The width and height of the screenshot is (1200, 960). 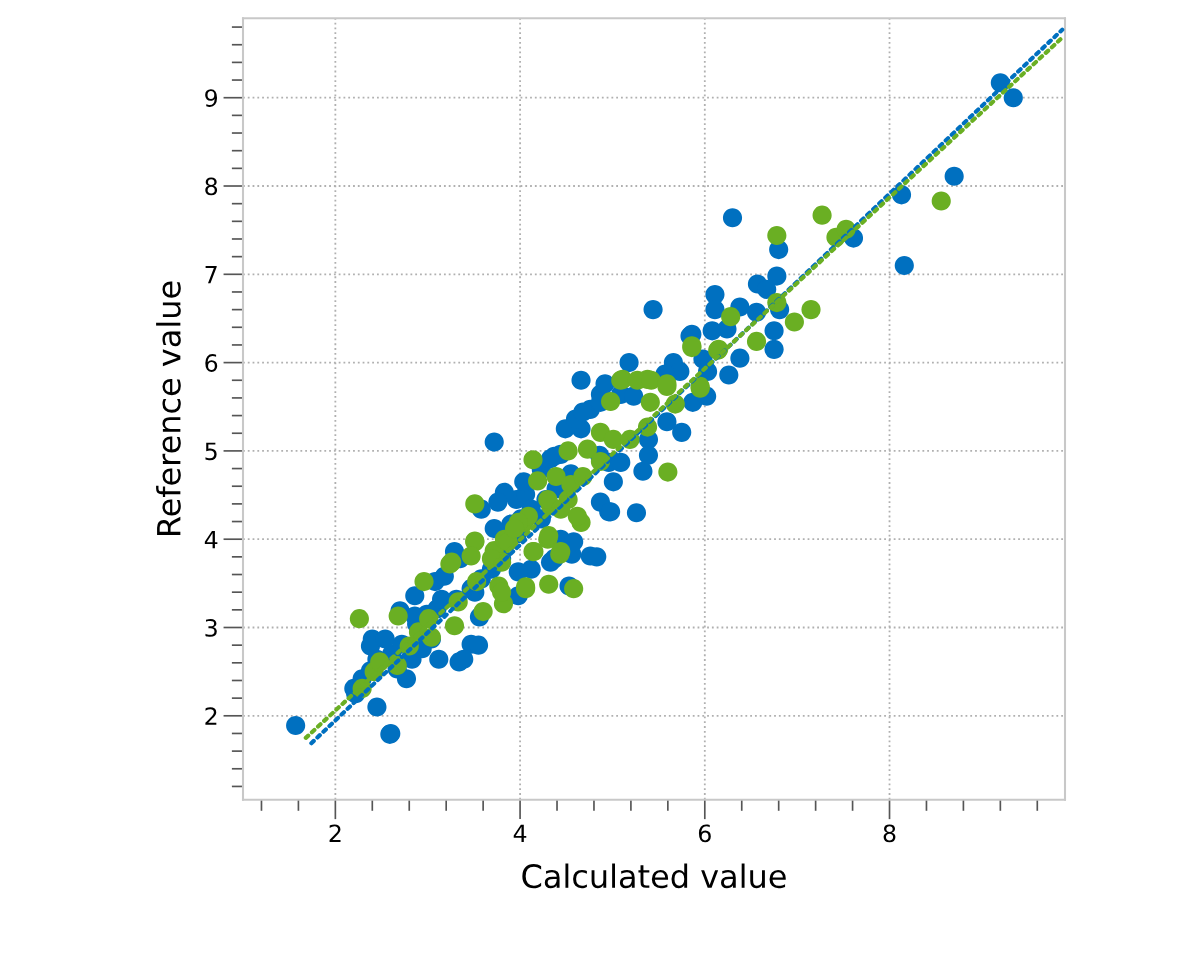 What do you see at coordinates (211, 98) in the screenshot?
I see `y-tick-label: 9` at bounding box center [211, 98].